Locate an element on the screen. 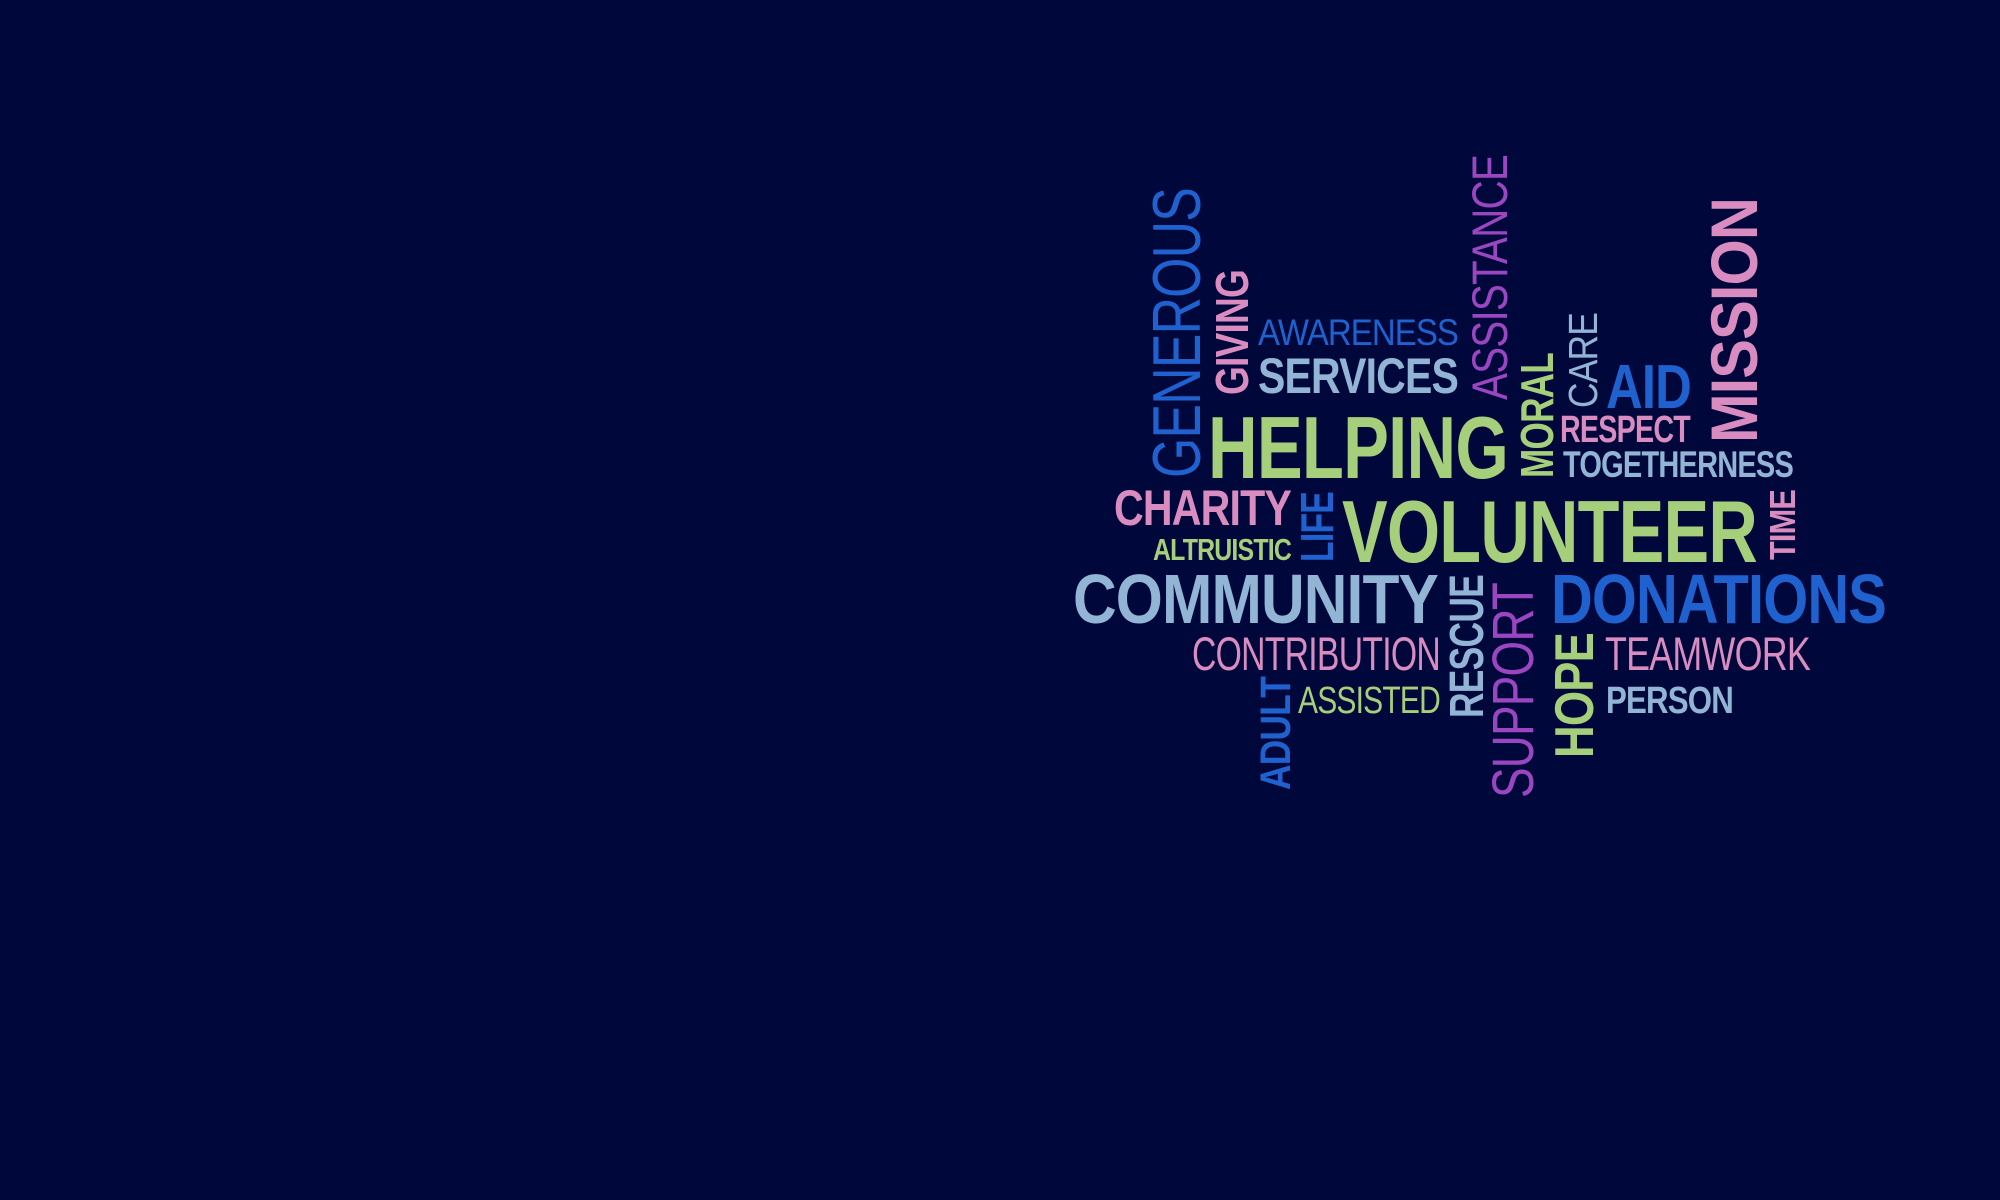  word-care: CARE is located at coordinates (1583, 360).